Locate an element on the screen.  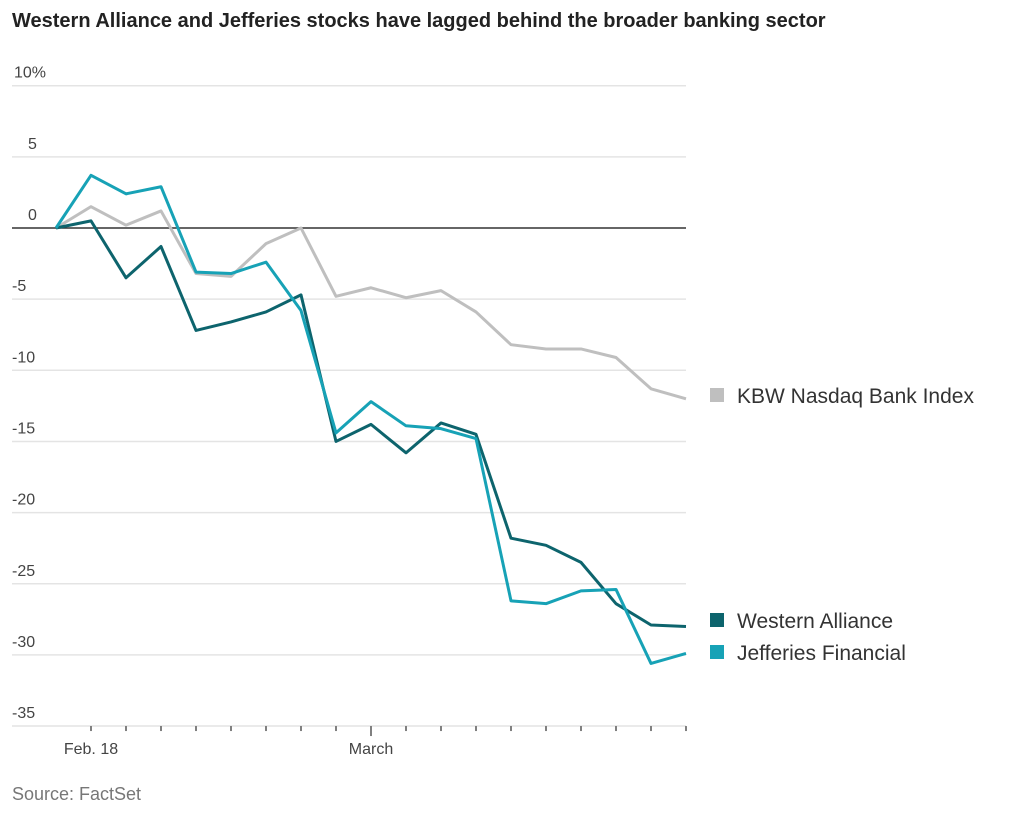
x-tick-label: Feb. 18 is located at coordinates (91, 749).